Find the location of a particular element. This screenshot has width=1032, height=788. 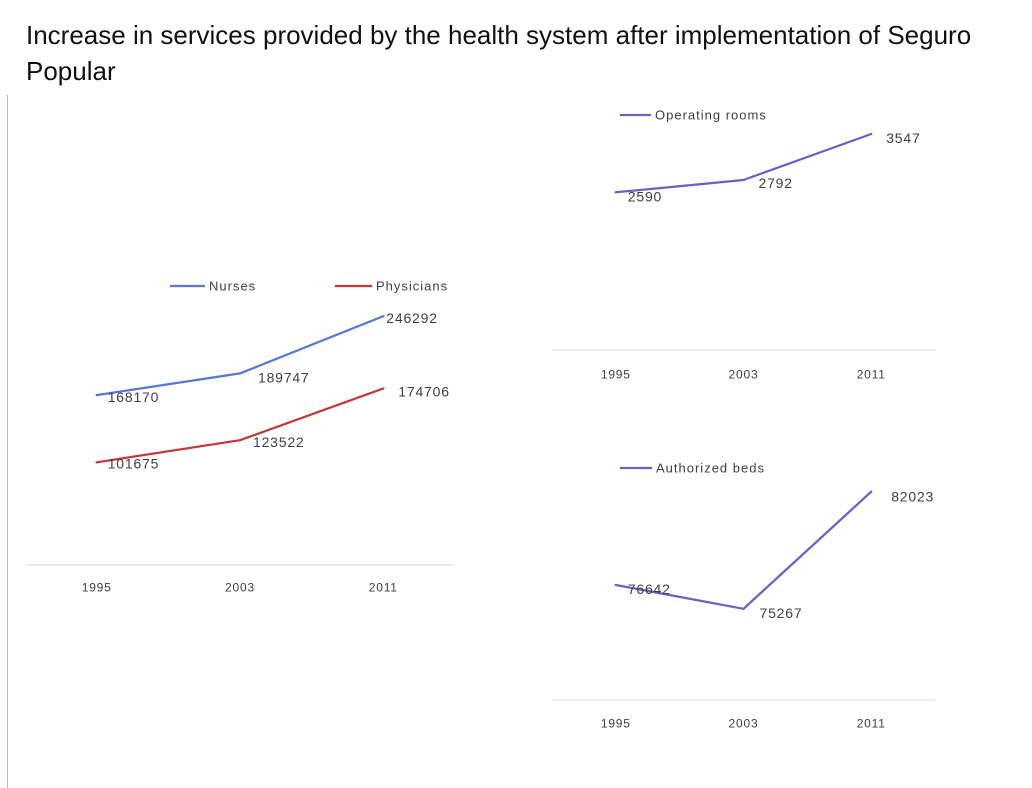

physicians-data-label: 123522 is located at coordinates (279, 442).